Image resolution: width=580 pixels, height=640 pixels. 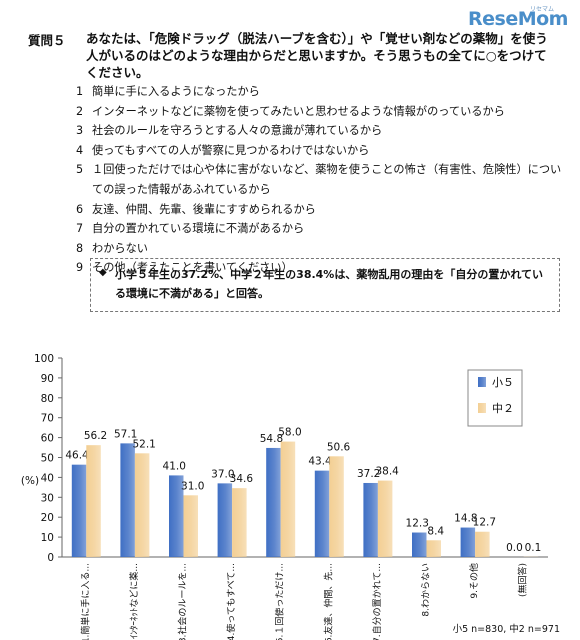 I want to click on y-axis-label: (%), so click(x=30, y=481).